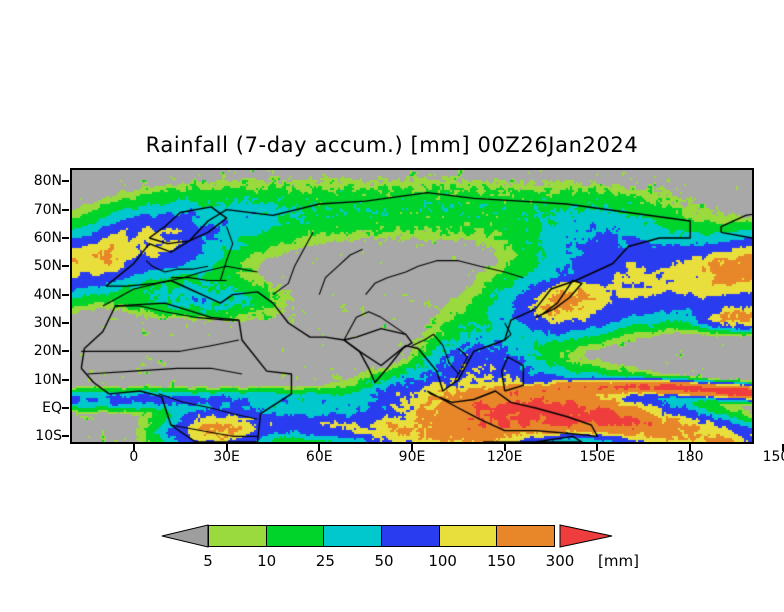  I want to click on x-axis-tick-label: 30E, so click(226, 457).